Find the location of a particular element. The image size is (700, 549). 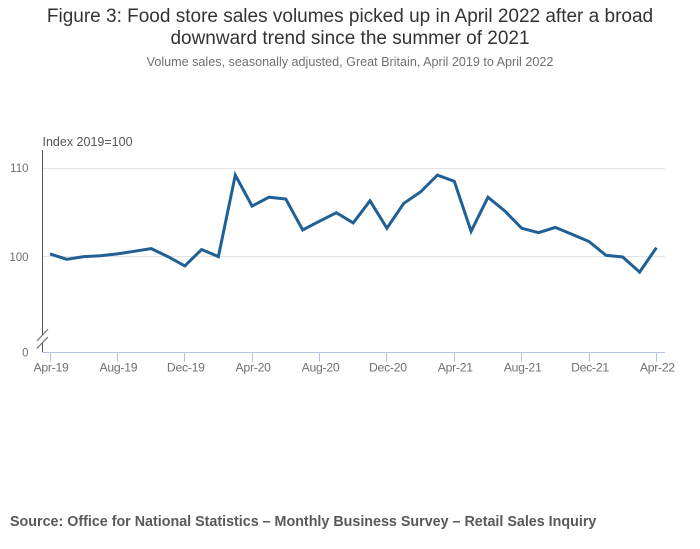

svg-text: Dec-20 is located at coordinates (388, 368).